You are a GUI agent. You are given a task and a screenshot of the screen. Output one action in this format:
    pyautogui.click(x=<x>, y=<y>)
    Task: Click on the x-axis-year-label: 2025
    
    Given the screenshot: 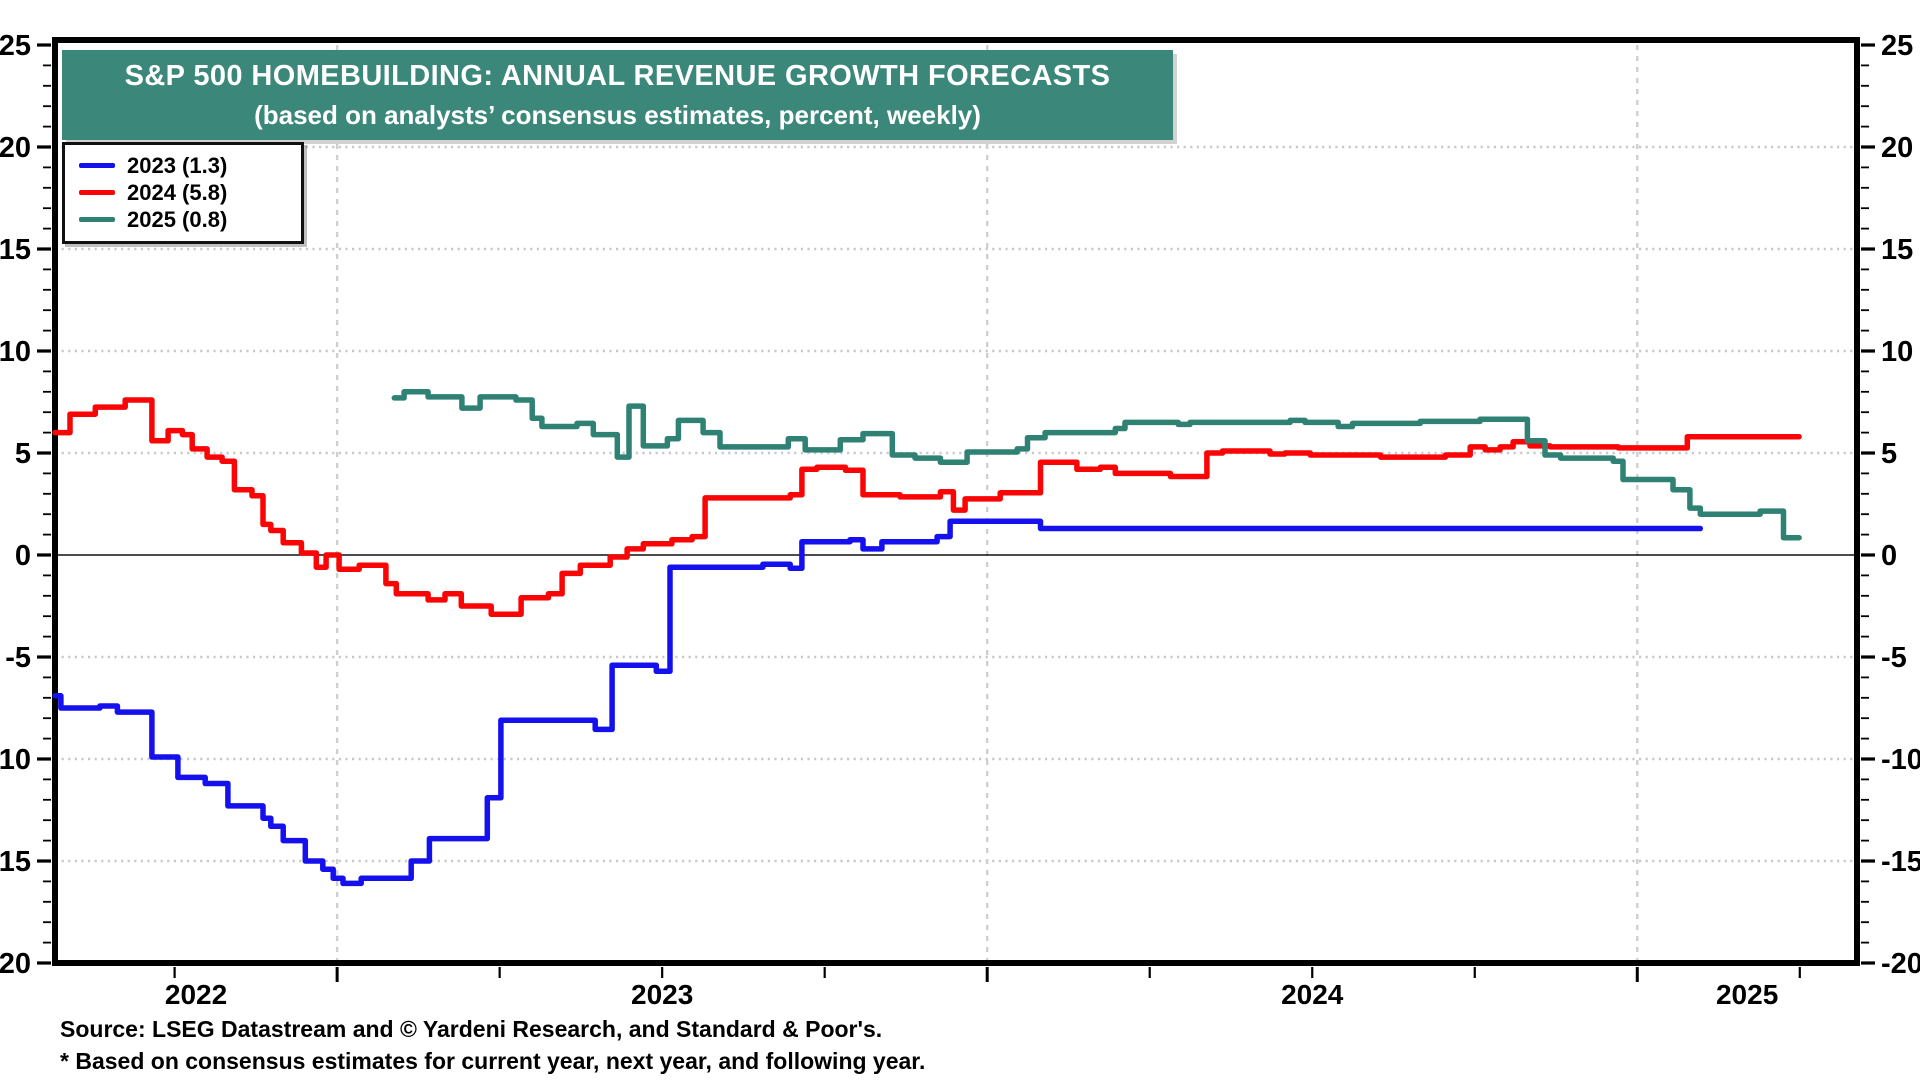 What is the action you would take?
    pyautogui.click(x=1747, y=994)
    